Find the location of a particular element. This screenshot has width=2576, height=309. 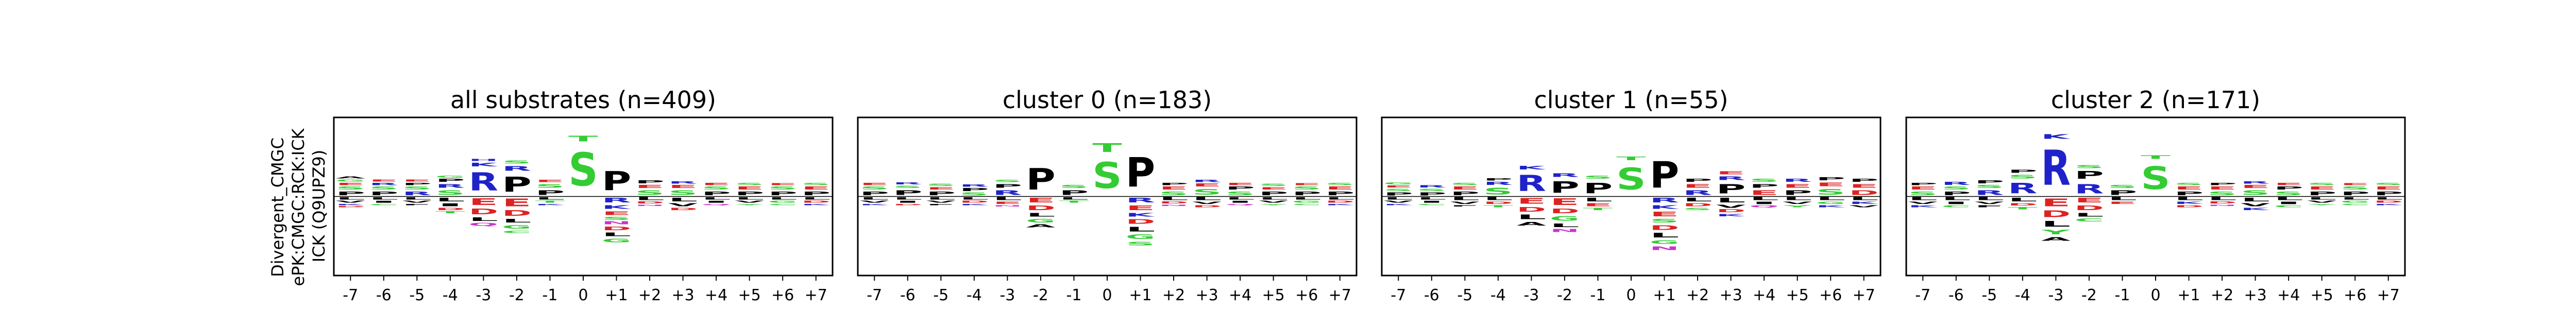

x-tick-label: -3 is located at coordinates (483, 295).